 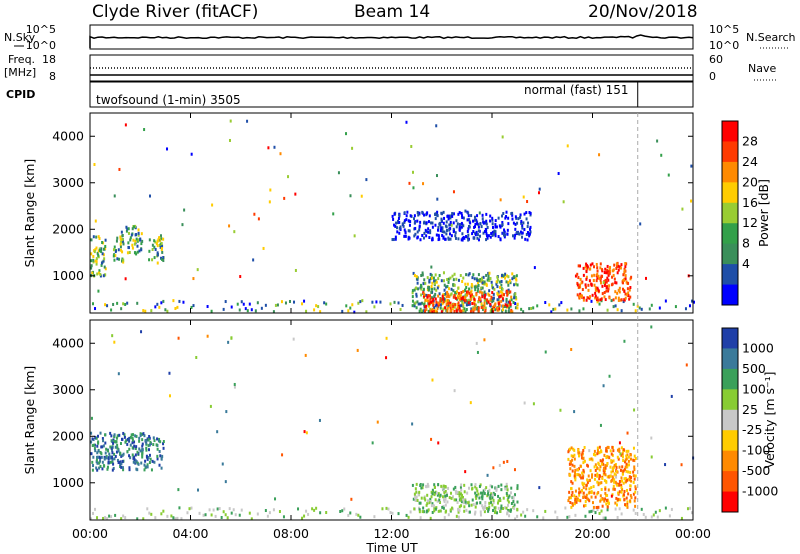 I want to click on colorbar-tick-label: 1000, so click(x=758, y=347).